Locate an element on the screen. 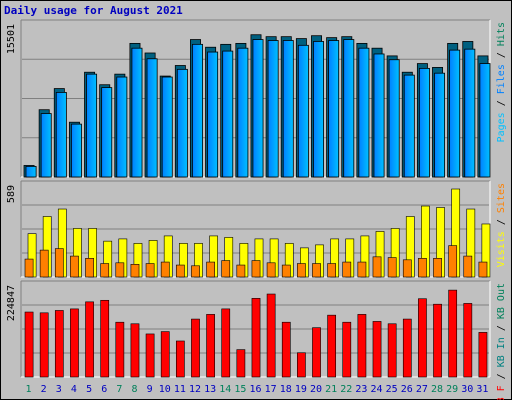  legend-item-kb_f: KB F is located at coordinates (501, 392).